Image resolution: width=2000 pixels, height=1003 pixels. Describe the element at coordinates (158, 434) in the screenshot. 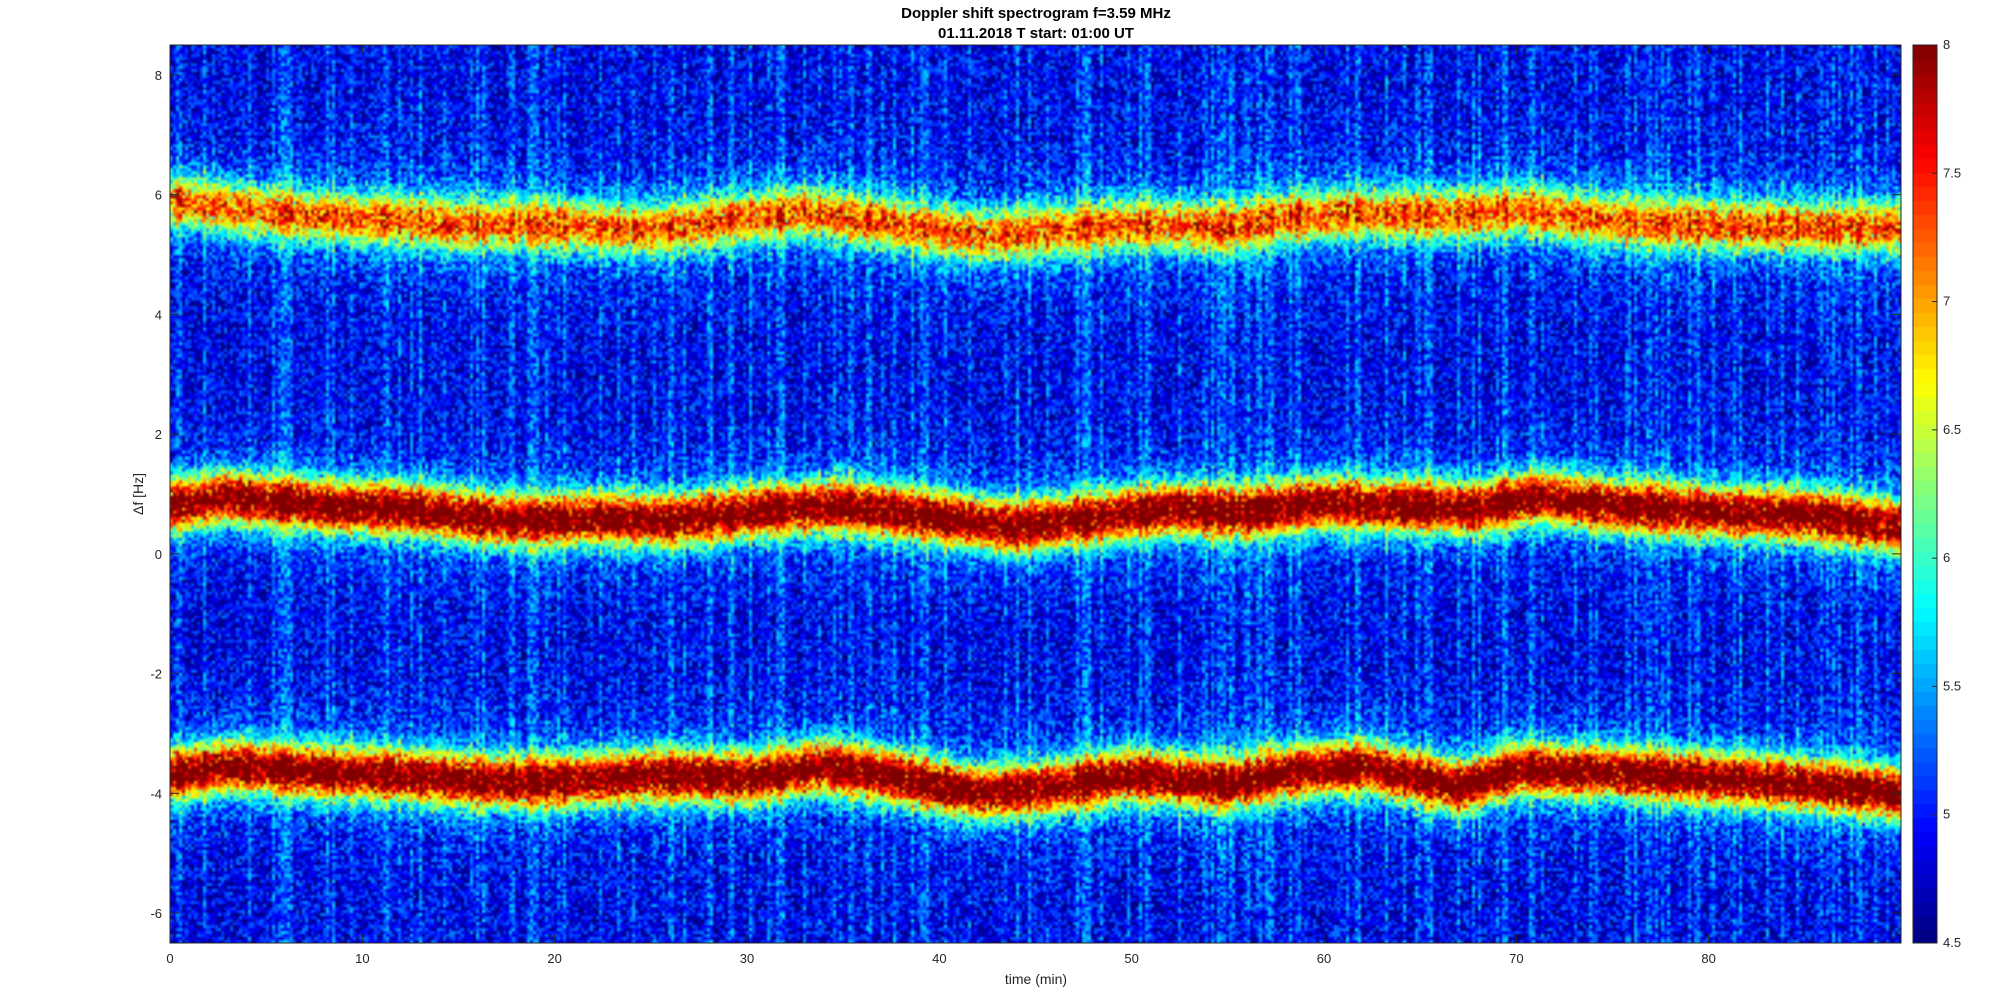

I see `y-tick-label: 2` at that location.